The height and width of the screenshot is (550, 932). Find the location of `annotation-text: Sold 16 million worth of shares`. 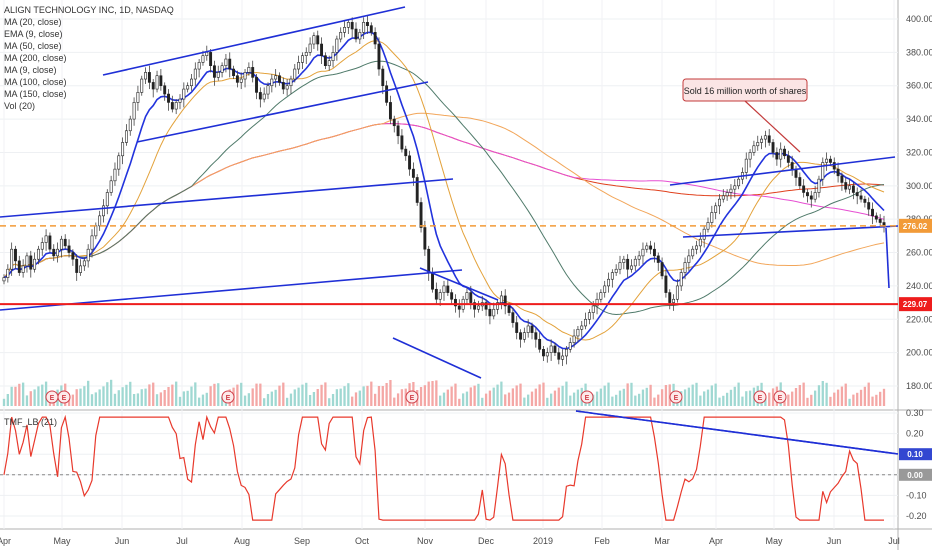

annotation-text: Sold 16 million worth of shares is located at coordinates (745, 91).